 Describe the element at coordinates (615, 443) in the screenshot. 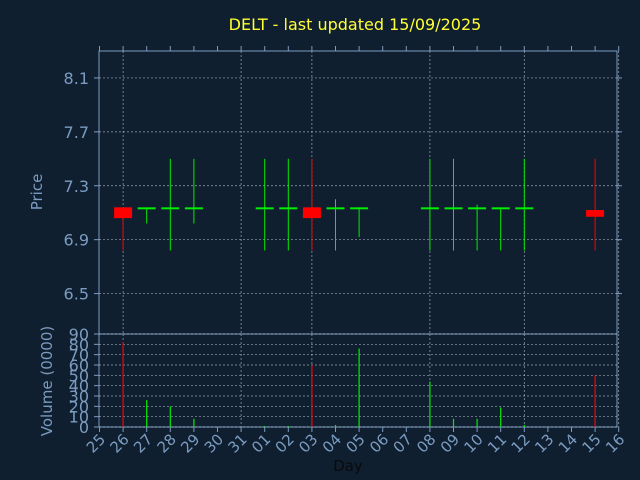

I see `x-tick-label: 16` at that location.